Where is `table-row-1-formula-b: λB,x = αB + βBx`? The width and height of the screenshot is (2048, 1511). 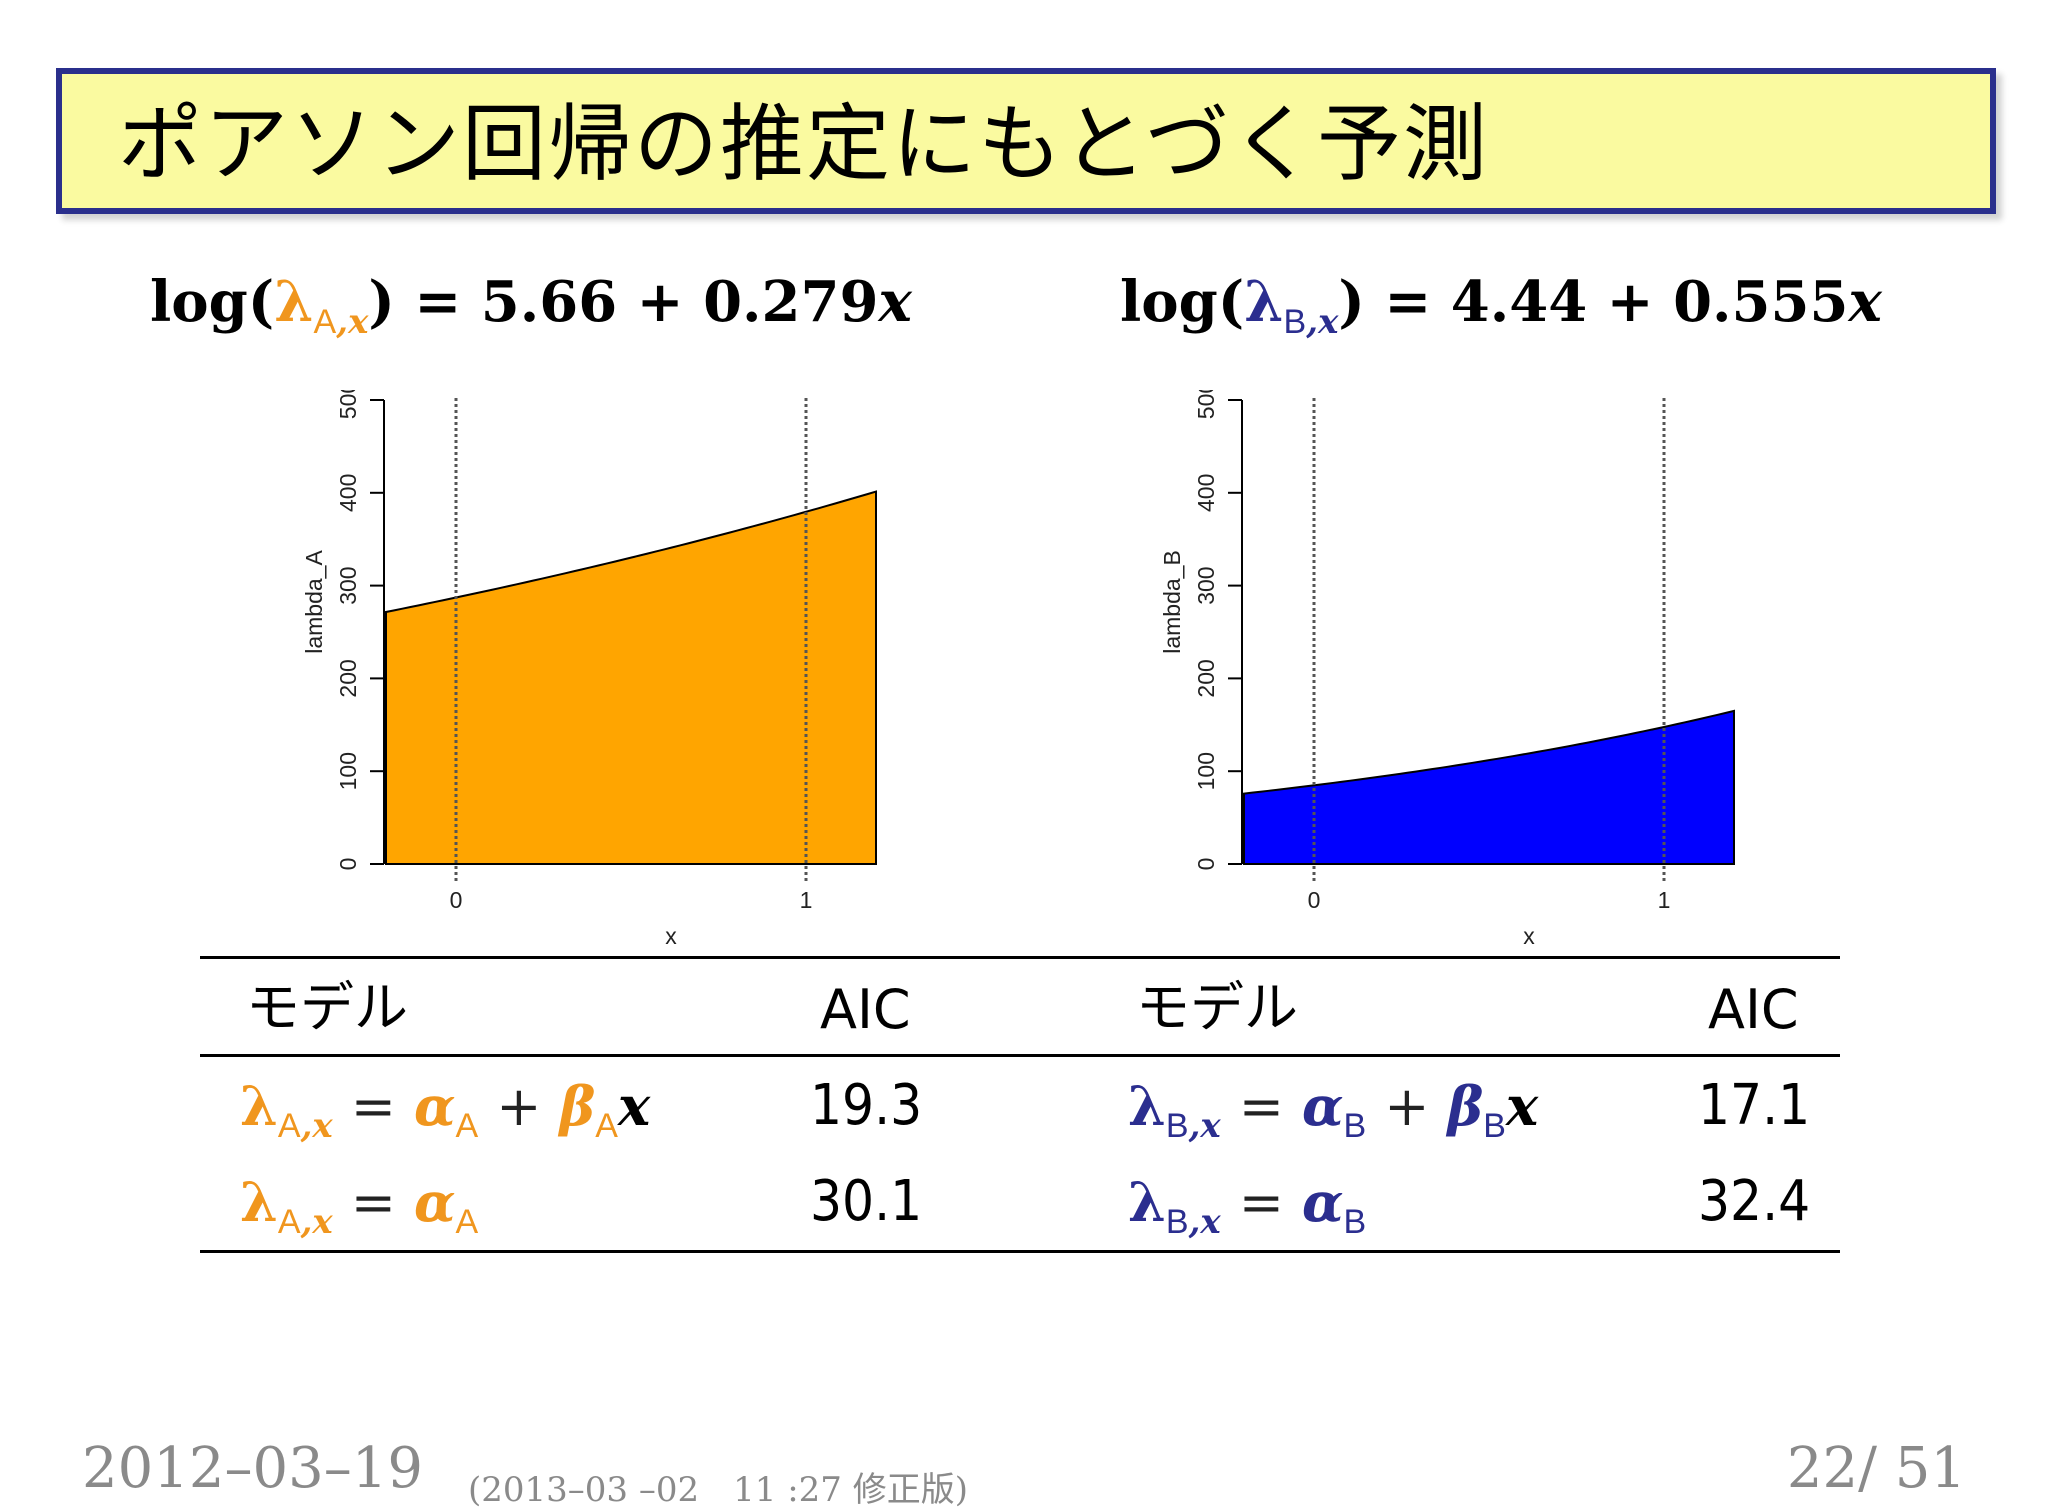
table-row-1-formula-b: λB,x = αB + βBx is located at coordinates (1333, 1116).